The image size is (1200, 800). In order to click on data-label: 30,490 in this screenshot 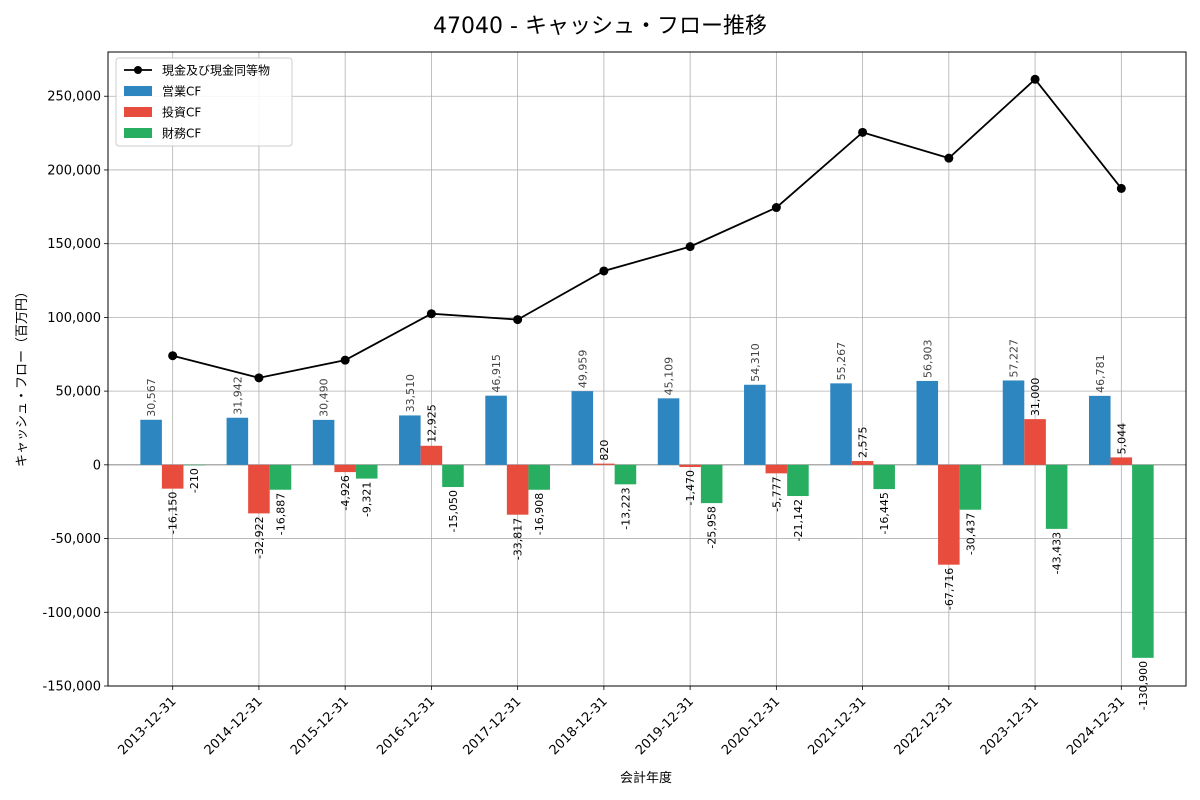, I will do `click(324, 397)`.